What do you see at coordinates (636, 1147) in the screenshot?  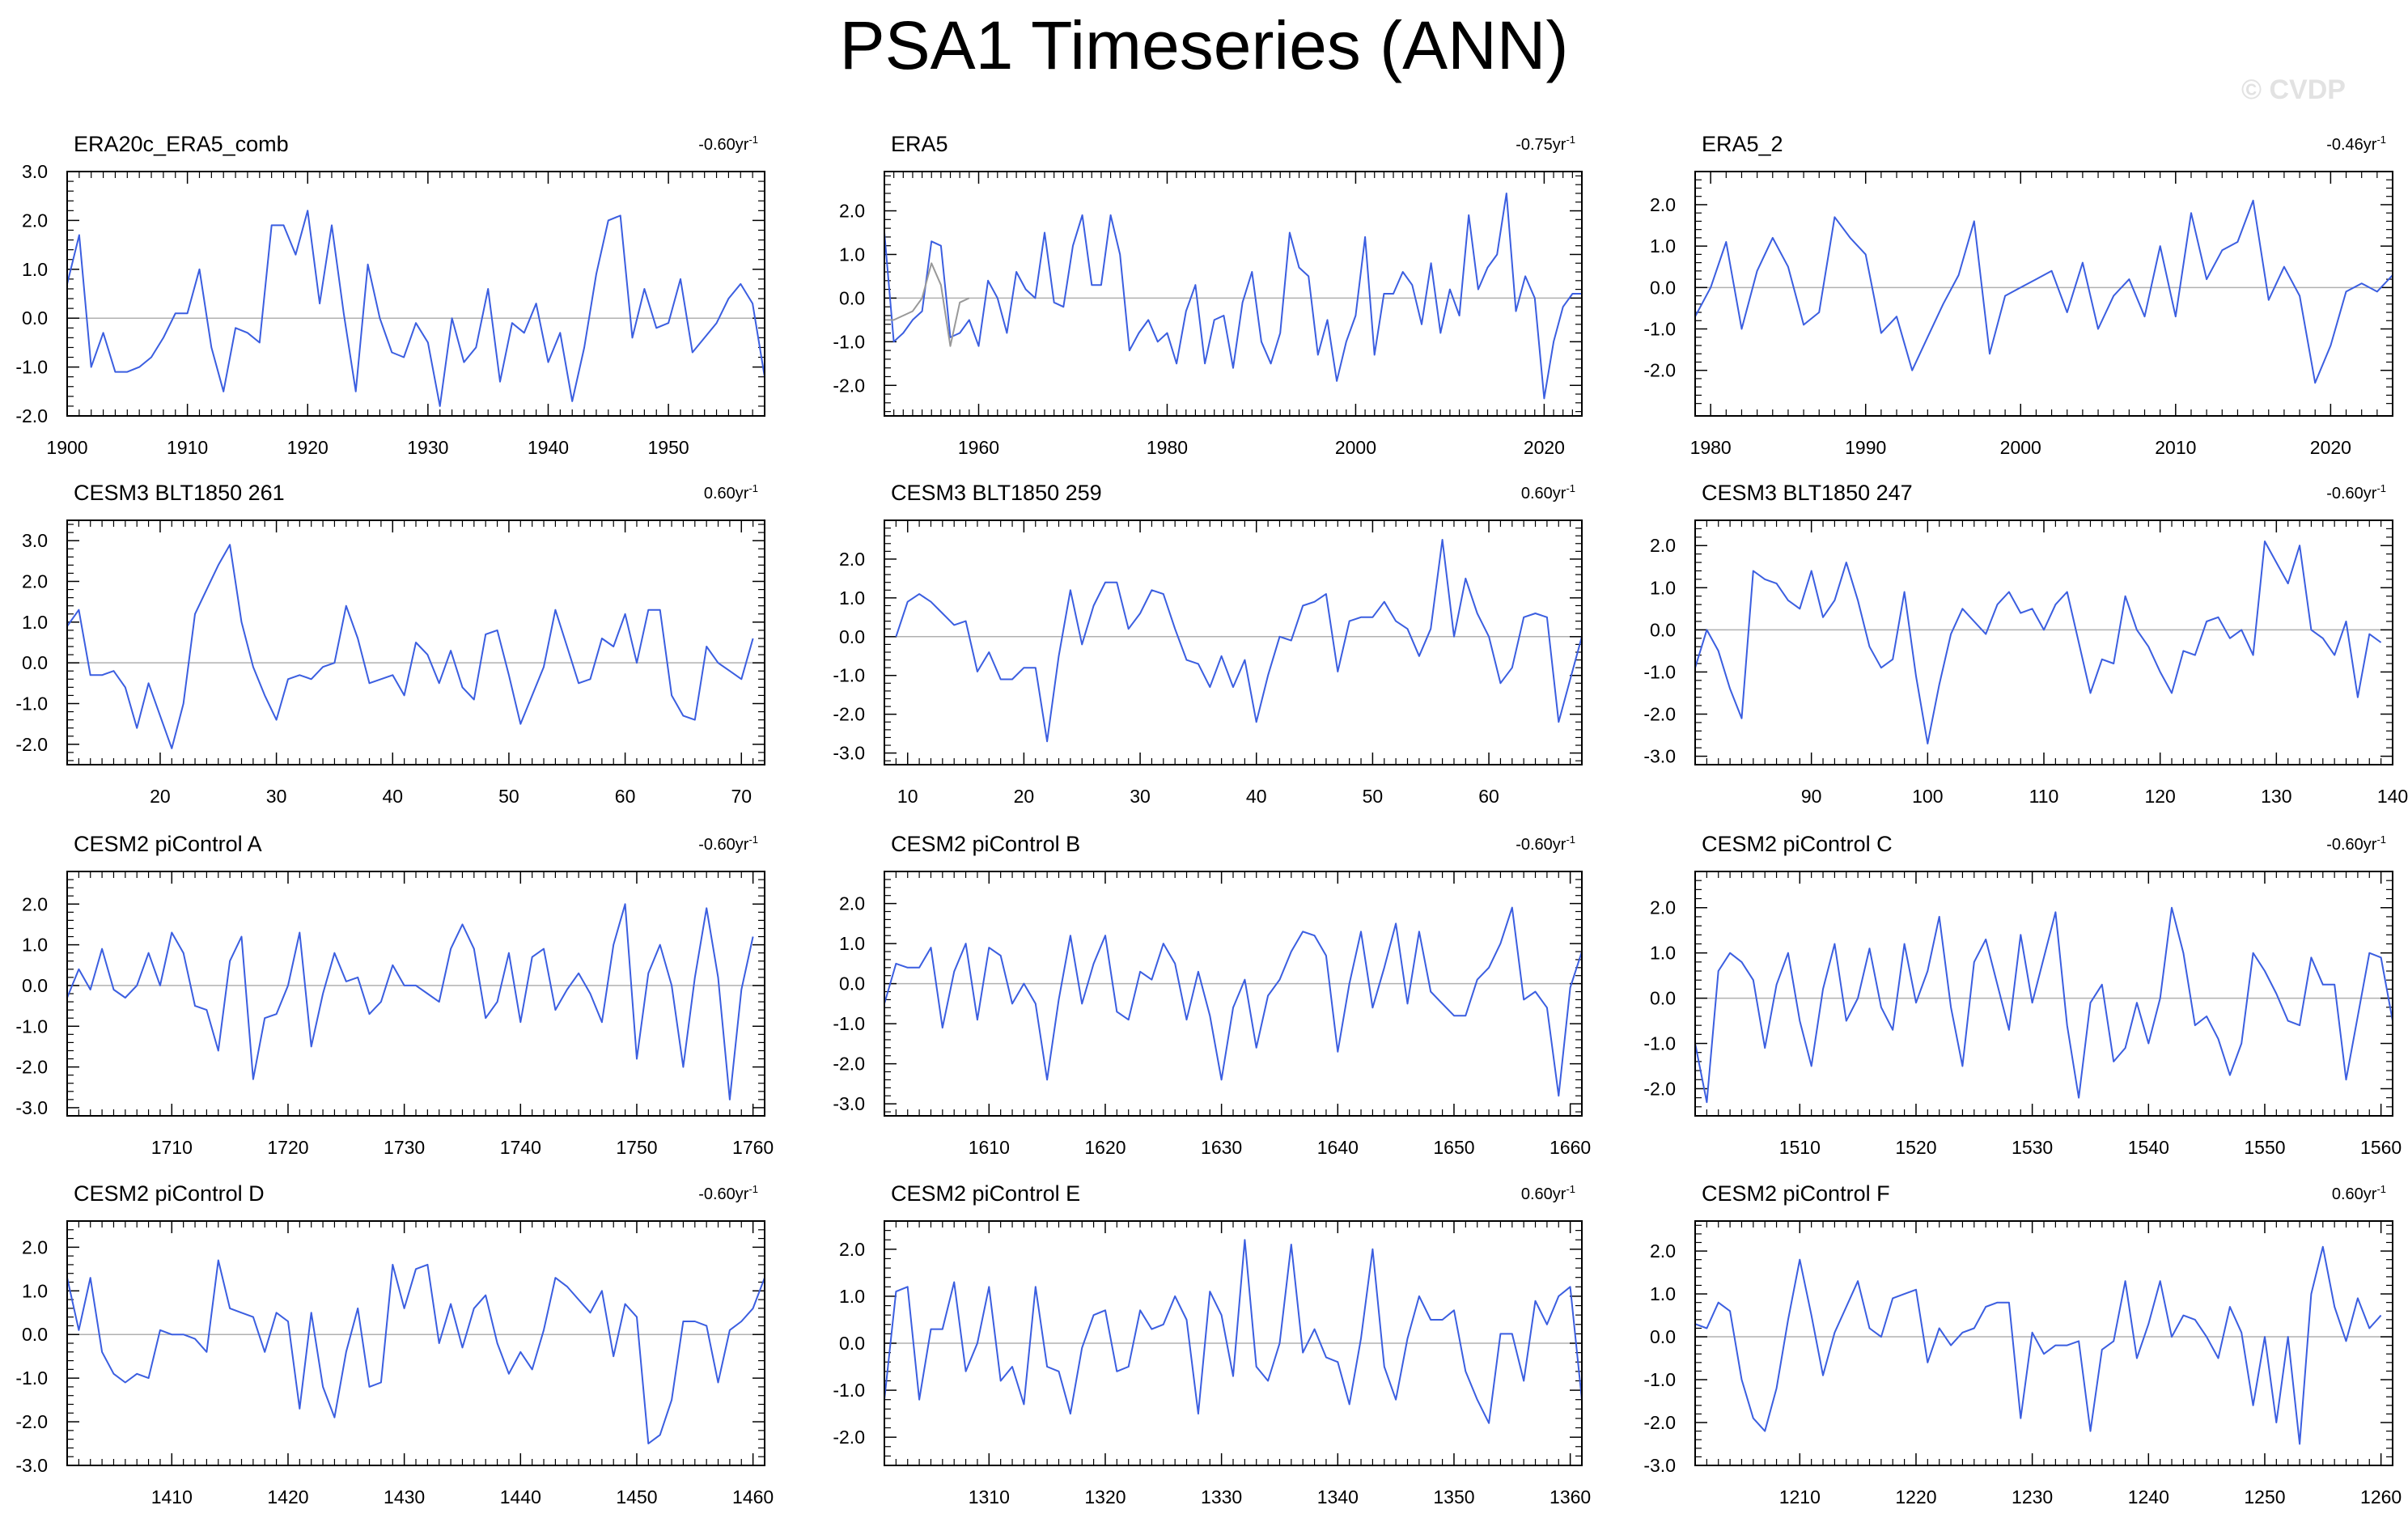 I see `x-tick-label: 1750` at bounding box center [636, 1147].